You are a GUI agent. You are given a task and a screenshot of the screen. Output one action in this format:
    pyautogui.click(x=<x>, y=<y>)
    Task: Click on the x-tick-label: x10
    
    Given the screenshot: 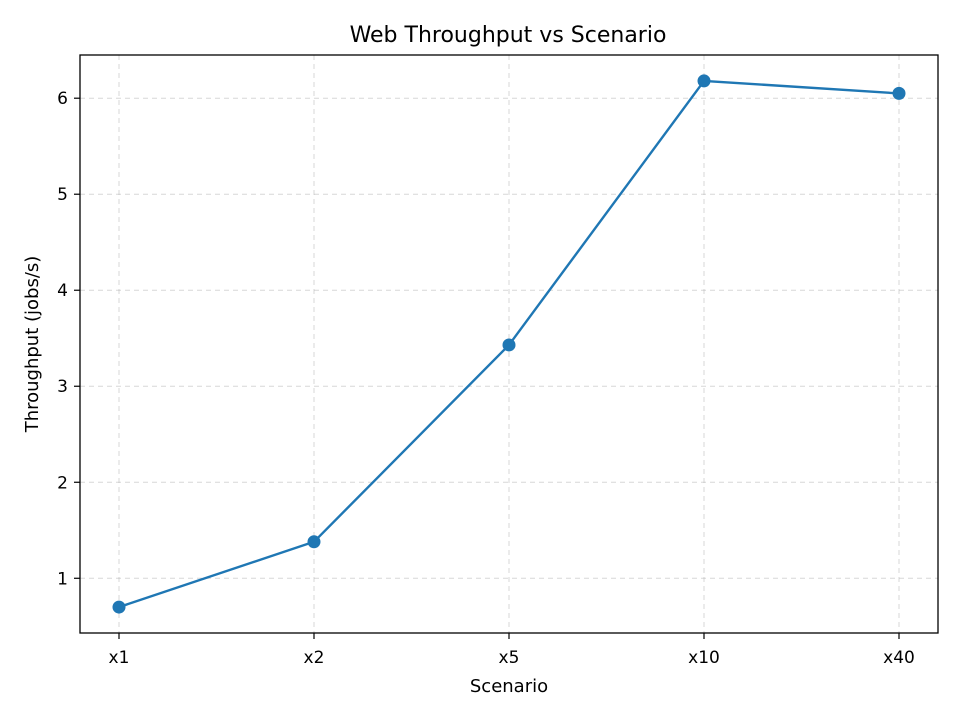 What is the action you would take?
    pyautogui.click(x=704, y=658)
    